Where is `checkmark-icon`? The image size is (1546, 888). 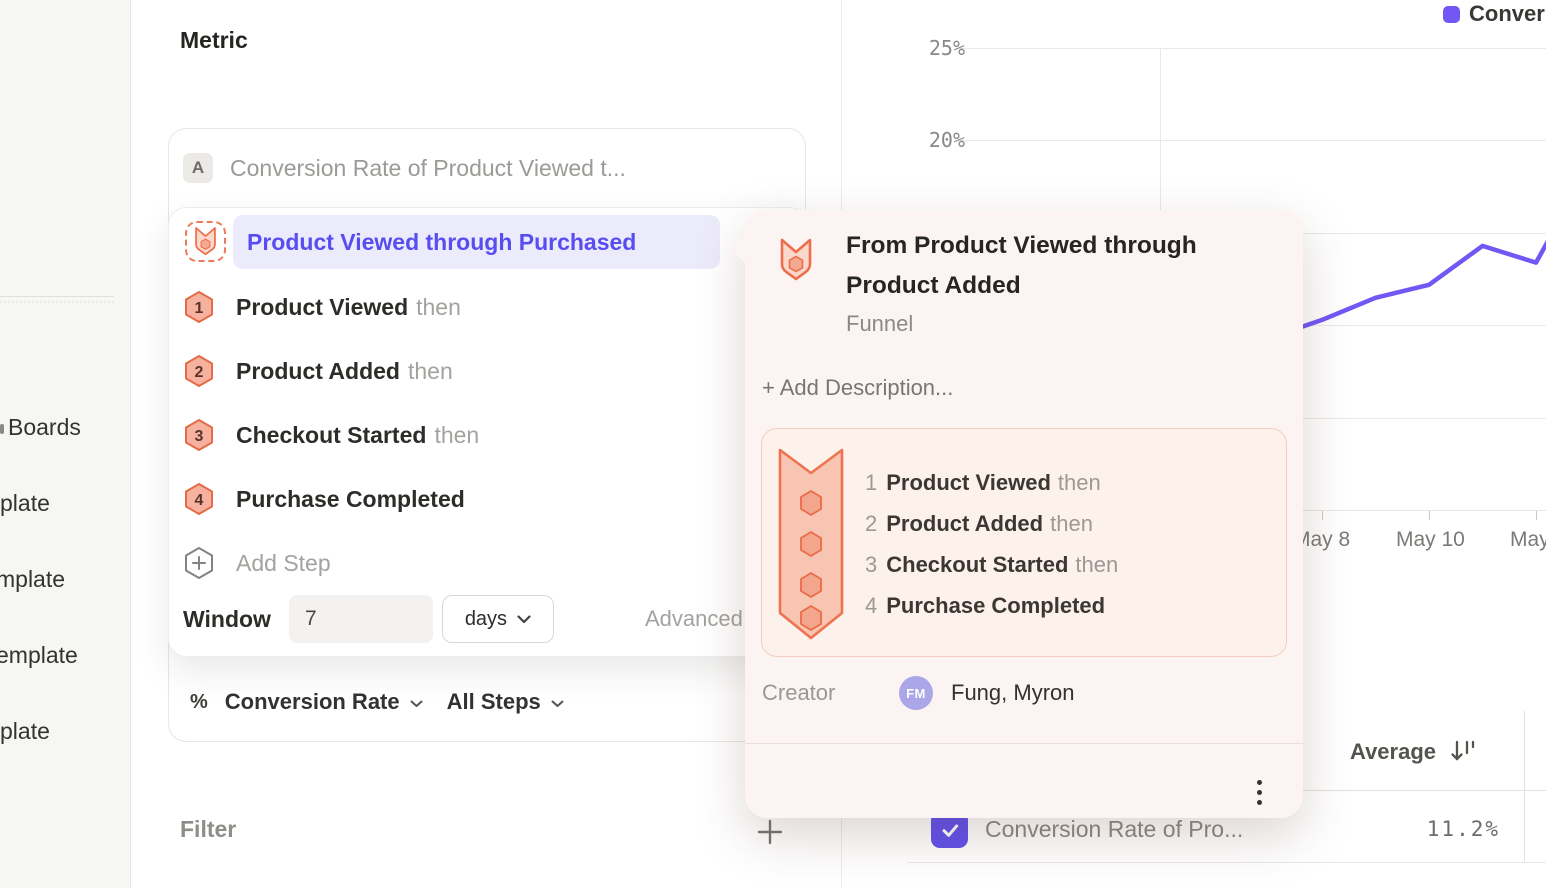
checkmark-icon is located at coordinates (950, 830).